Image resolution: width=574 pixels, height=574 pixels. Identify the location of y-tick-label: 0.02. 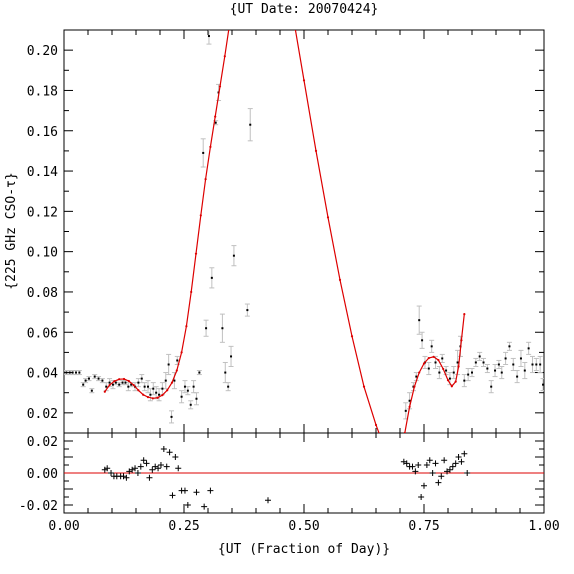
(42, 414).